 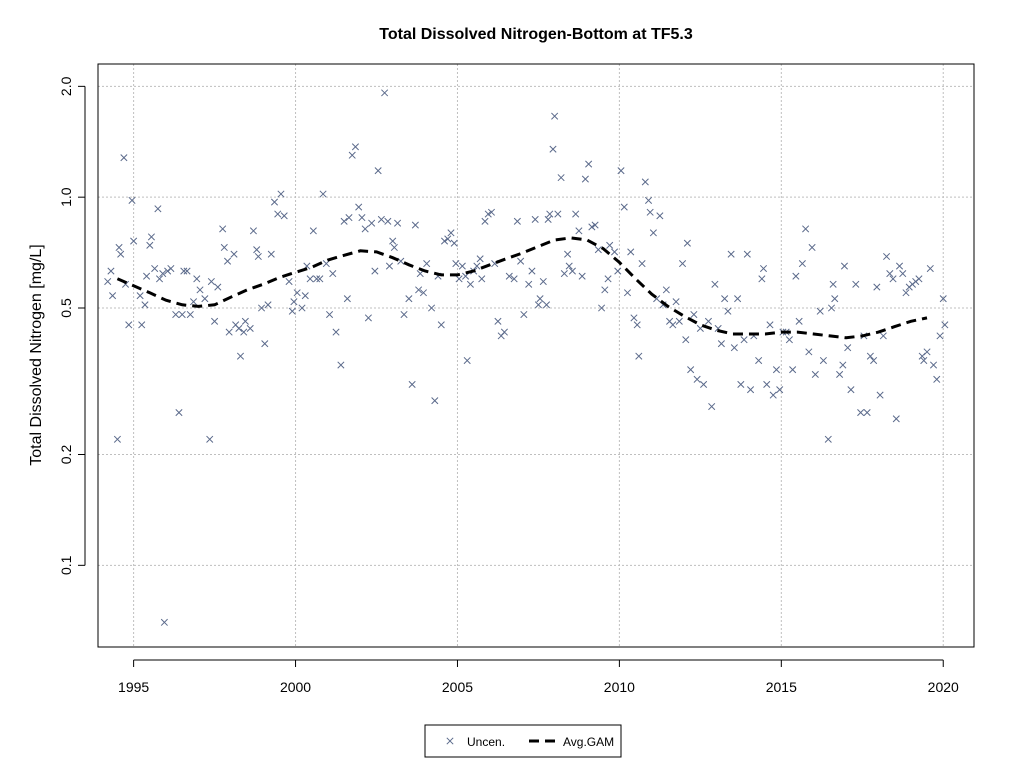 What do you see at coordinates (457, 687) in the screenshot?
I see `x-tick-label-2005: 2005` at bounding box center [457, 687].